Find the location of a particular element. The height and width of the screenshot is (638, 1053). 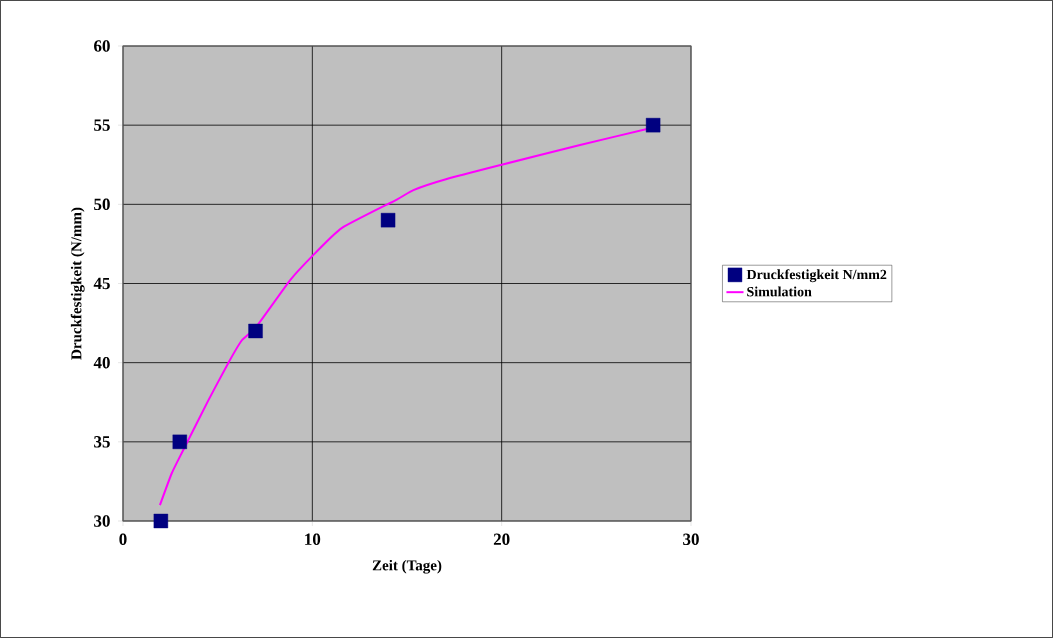

y-tick-label: 30 is located at coordinates (102, 521).